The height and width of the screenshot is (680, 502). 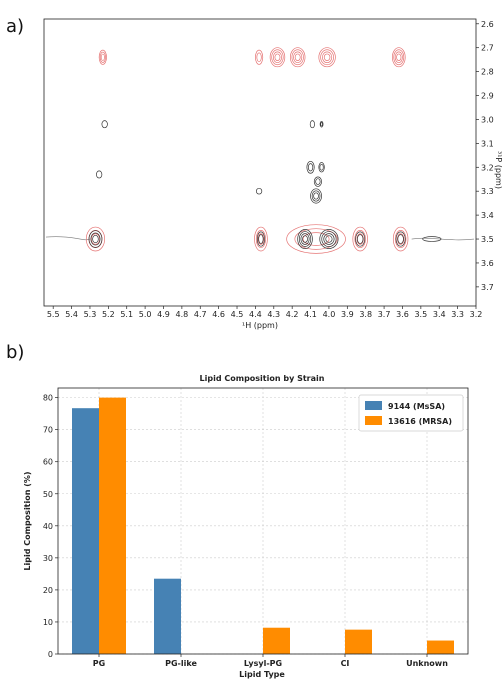 What do you see at coordinates (439, 314) in the screenshot?
I see `nmr-x-tick-label: 3.4` at bounding box center [439, 314].